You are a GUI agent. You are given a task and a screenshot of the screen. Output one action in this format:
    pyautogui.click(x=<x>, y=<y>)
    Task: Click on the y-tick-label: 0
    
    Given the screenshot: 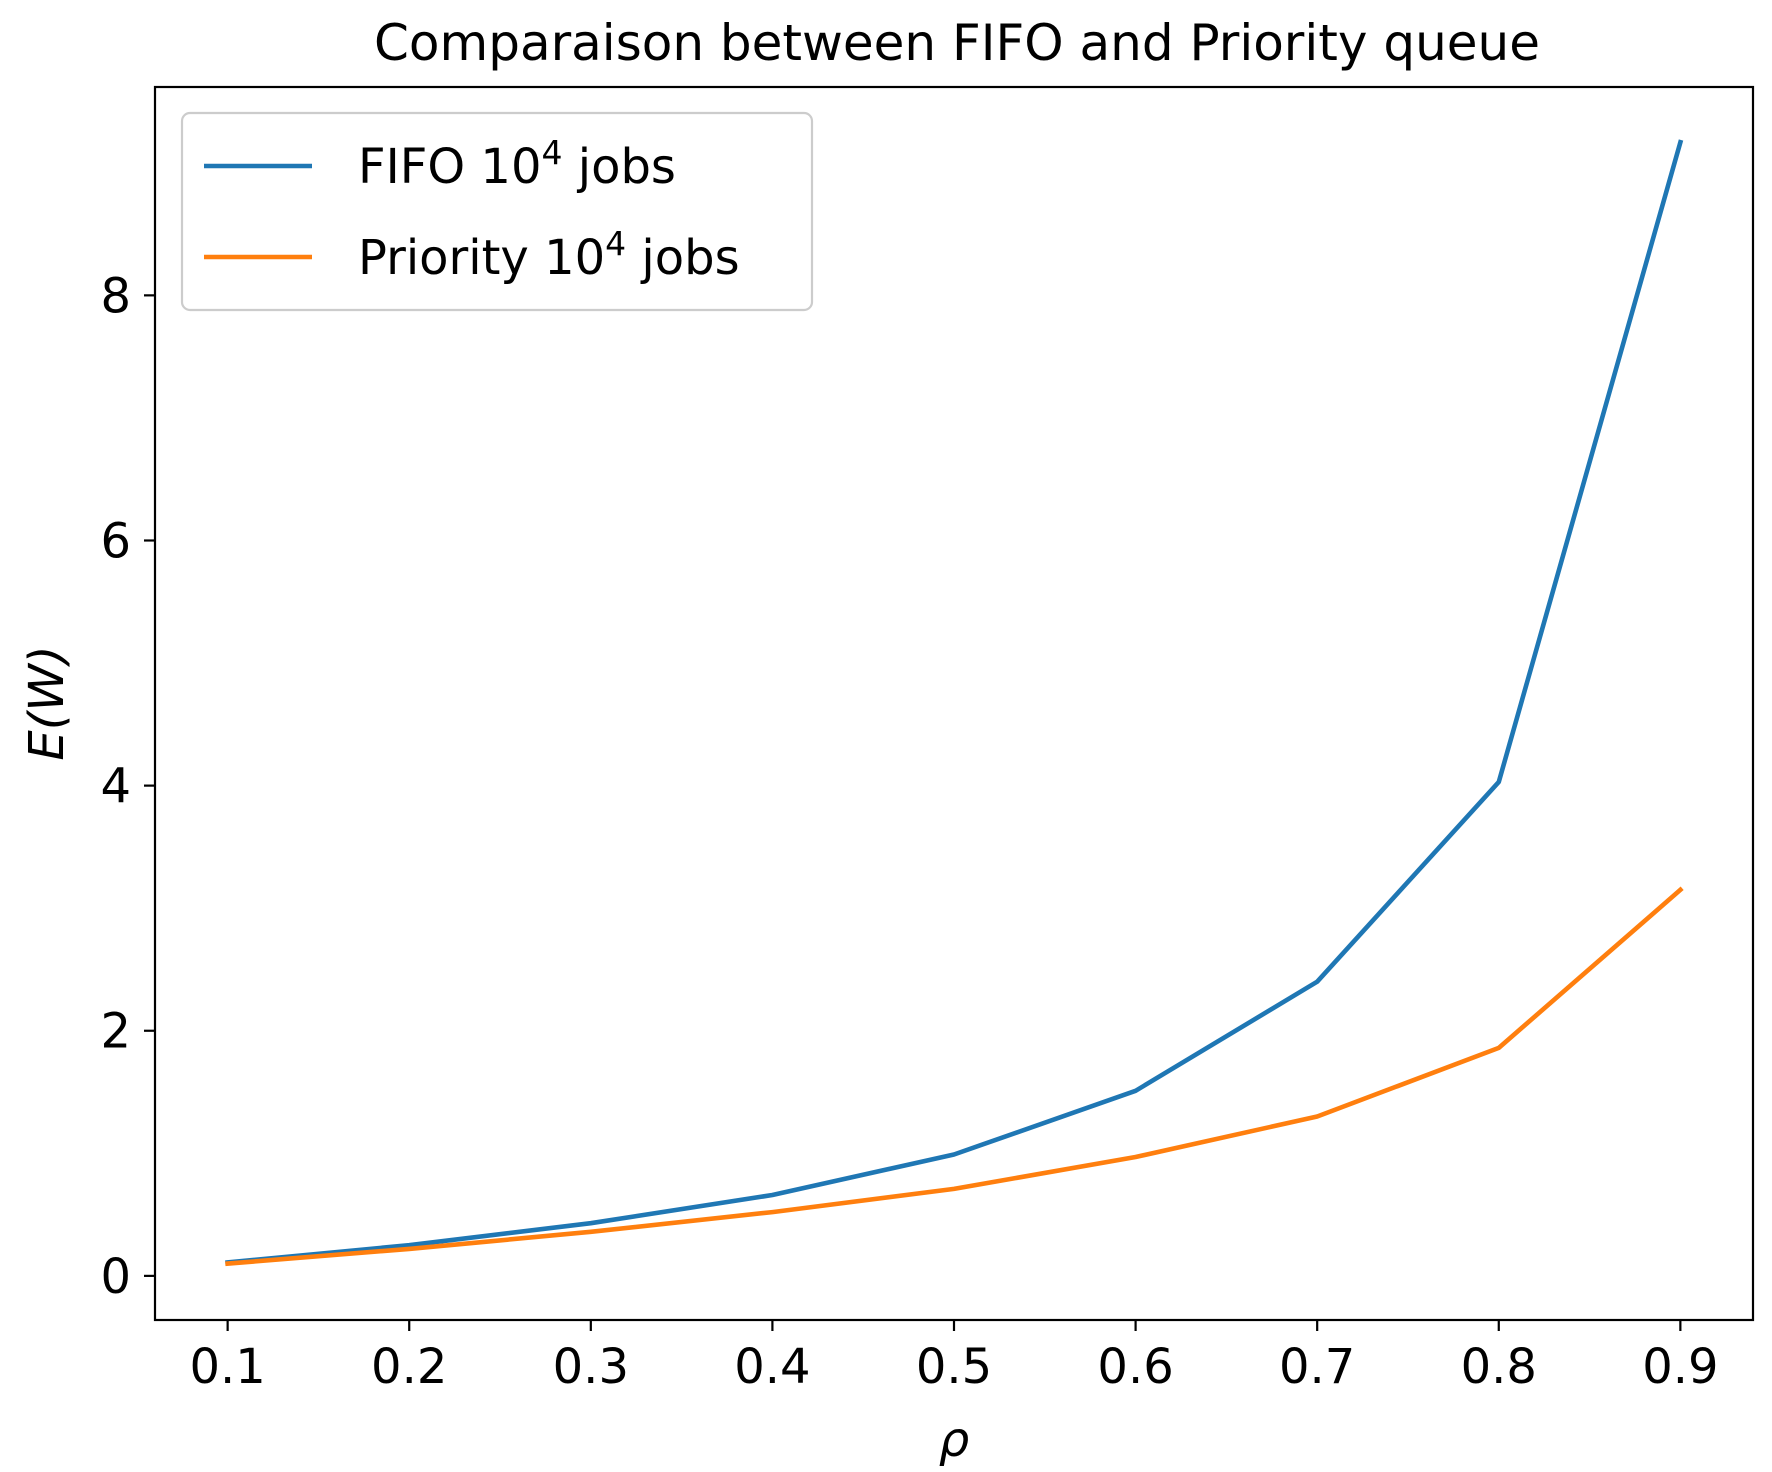 What is the action you would take?
    pyautogui.click(x=115, y=1277)
    